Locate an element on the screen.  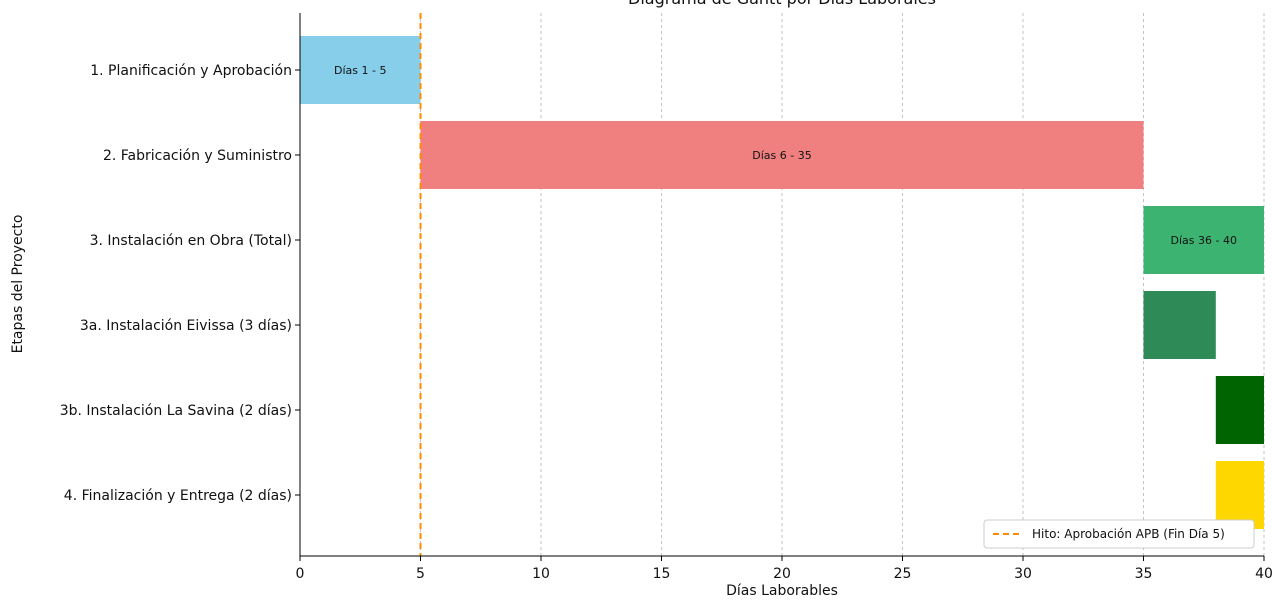
x-ticks: 0 5 10 15 20 25 30 35 40 is located at coordinates (784, 569).